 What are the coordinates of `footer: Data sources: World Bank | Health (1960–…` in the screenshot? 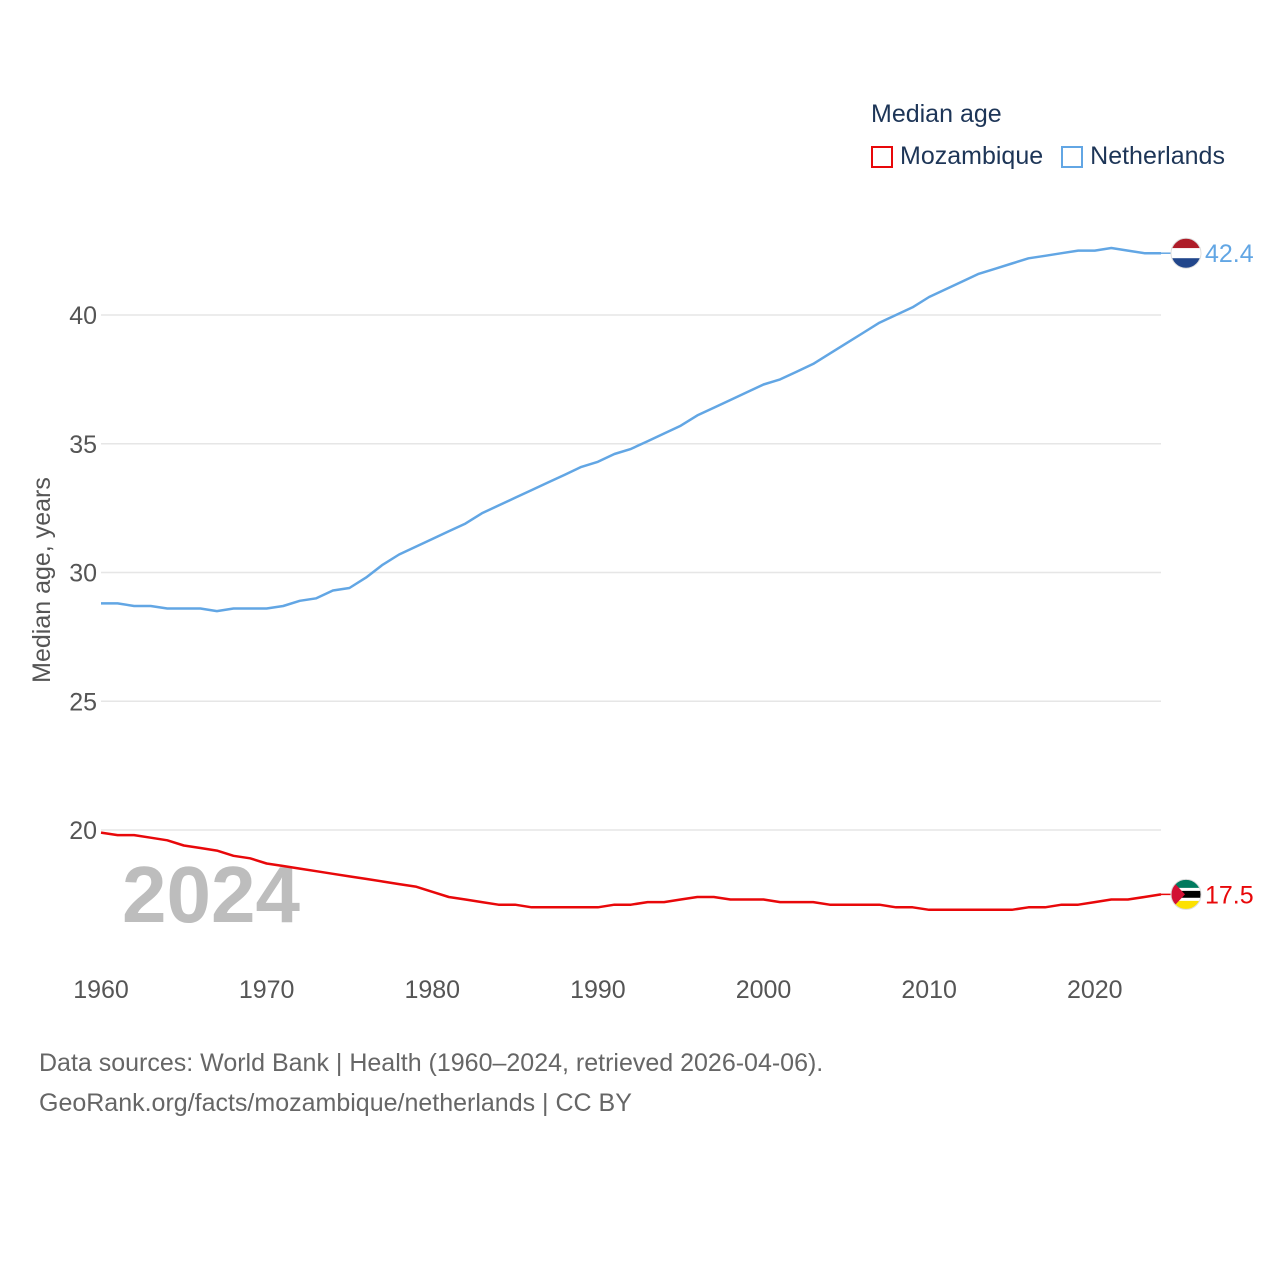 It's located at (431, 1083).